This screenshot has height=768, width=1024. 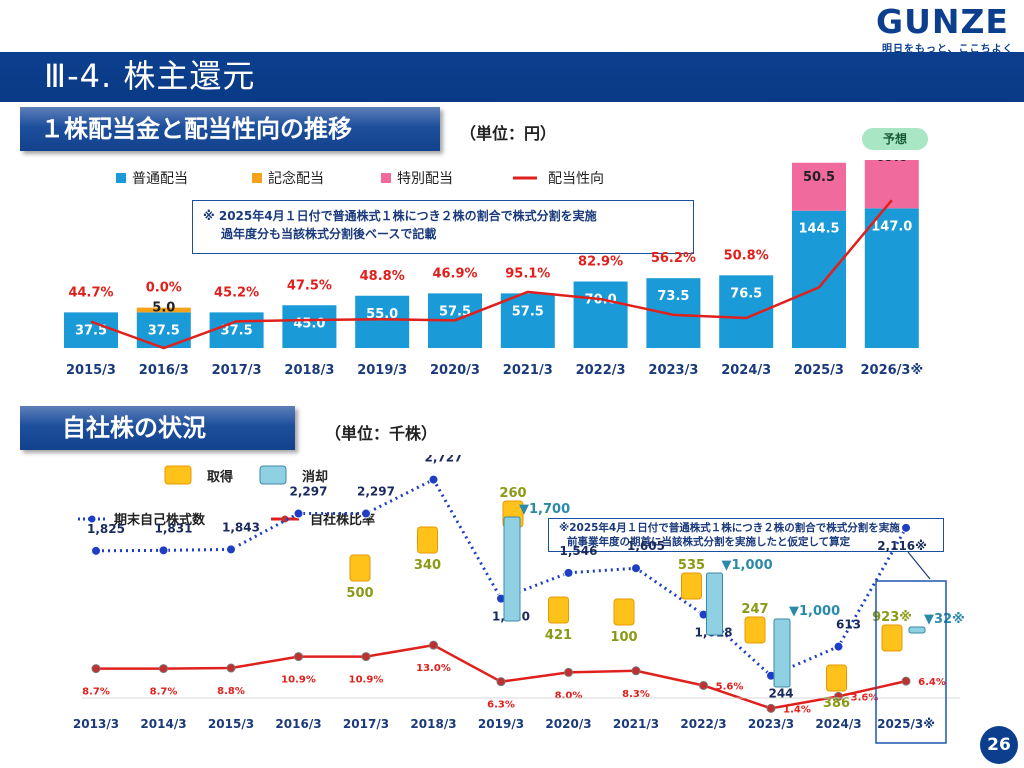 What do you see at coordinates (329, 234) in the screenshot?
I see `dividend-note-line2: 過年度分も当該株式分割後ベースで記載` at bounding box center [329, 234].